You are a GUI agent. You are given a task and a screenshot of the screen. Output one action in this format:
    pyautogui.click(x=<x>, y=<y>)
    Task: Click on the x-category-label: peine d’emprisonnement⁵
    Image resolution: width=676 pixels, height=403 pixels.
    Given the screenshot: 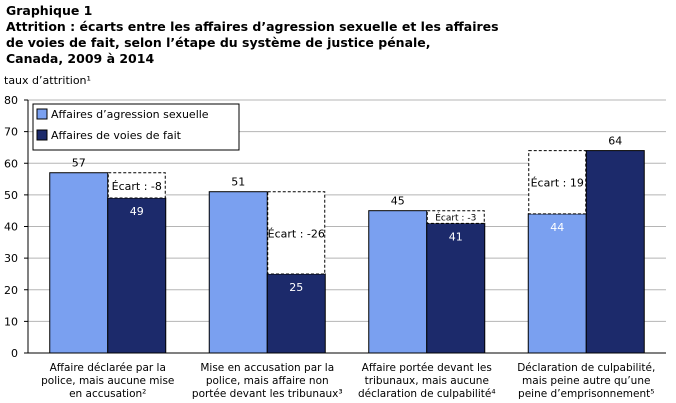 What is the action you would take?
    pyautogui.click(x=586, y=394)
    